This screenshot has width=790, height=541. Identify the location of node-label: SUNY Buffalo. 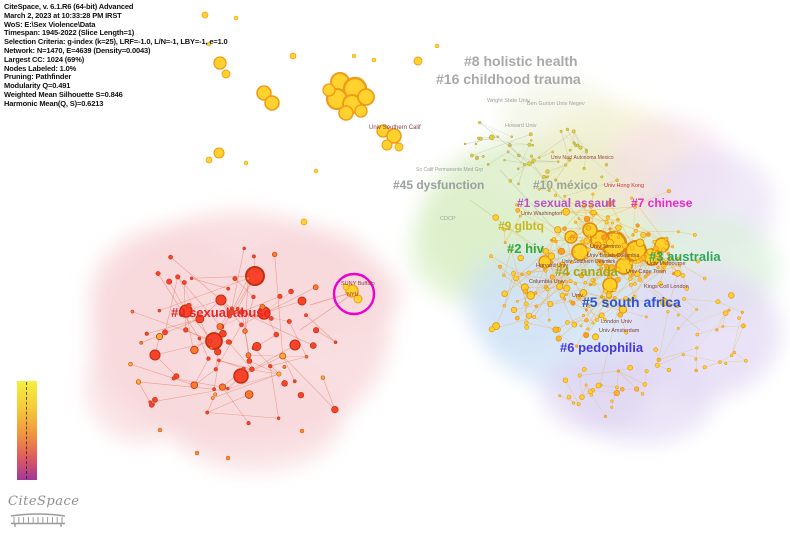
(358, 284).